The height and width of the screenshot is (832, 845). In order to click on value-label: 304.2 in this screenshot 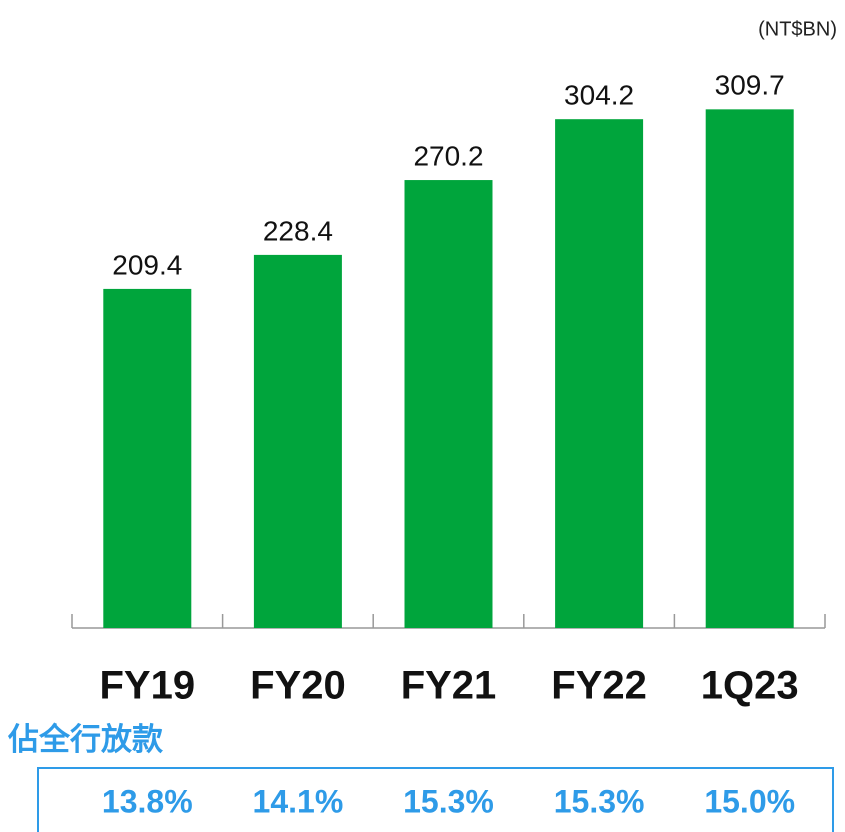, I will do `click(599, 95)`.